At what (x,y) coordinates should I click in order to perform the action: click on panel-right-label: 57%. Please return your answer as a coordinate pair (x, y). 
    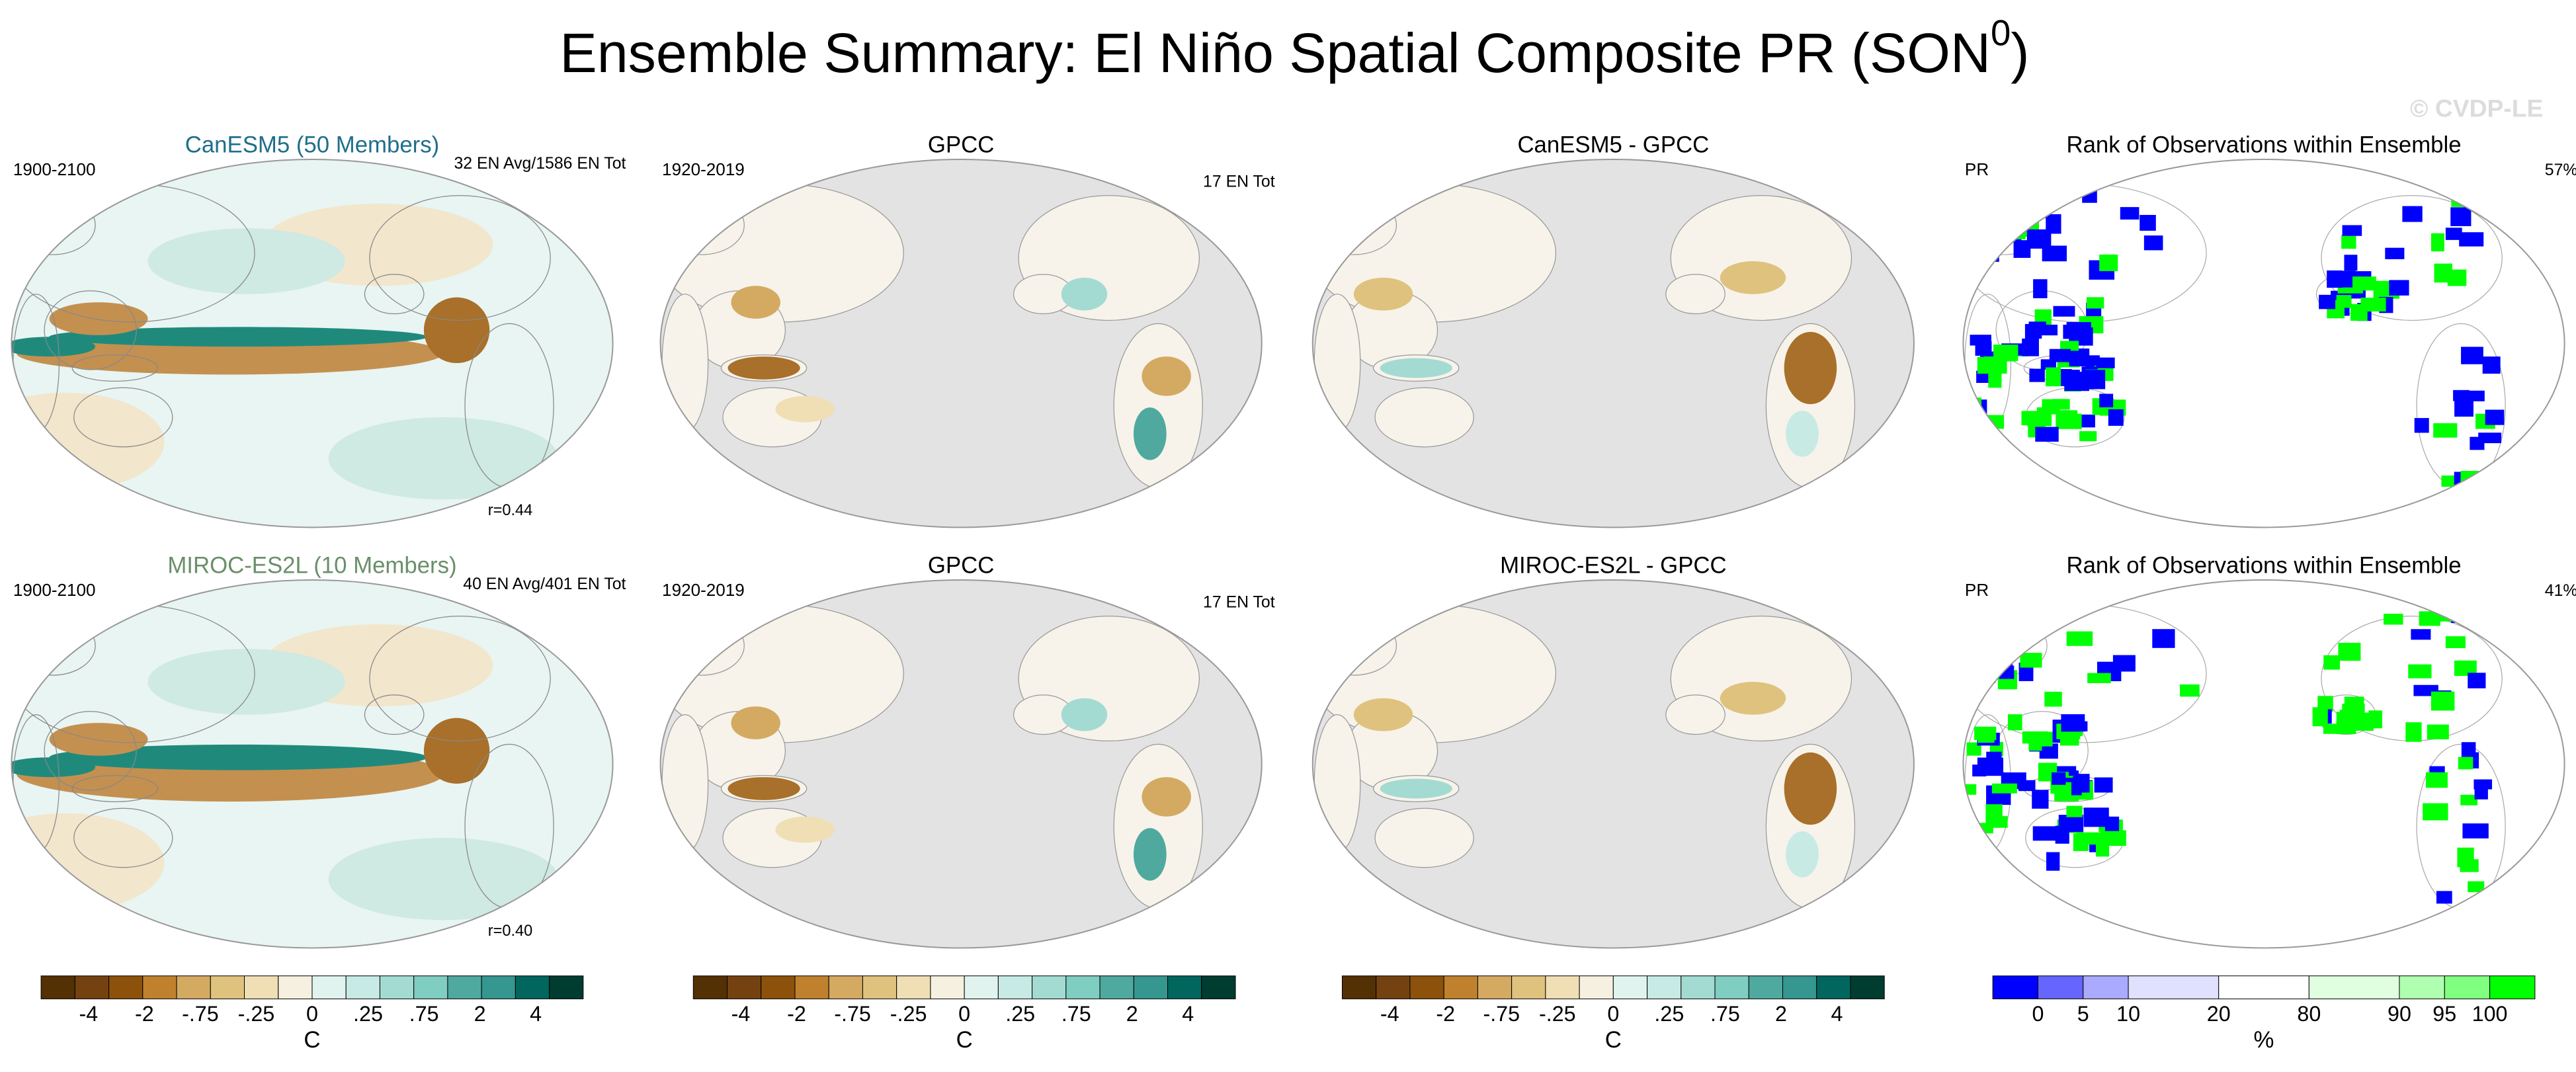
    Looking at the image, I should click on (2560, 170).